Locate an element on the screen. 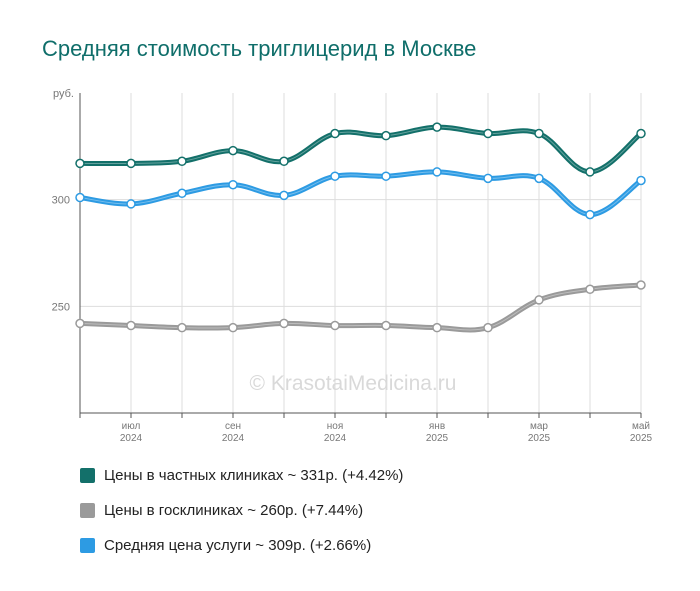  legend-label: Цены в госклиниках ~ 260р. (+7.44%) is located at coordinates (234, 510).